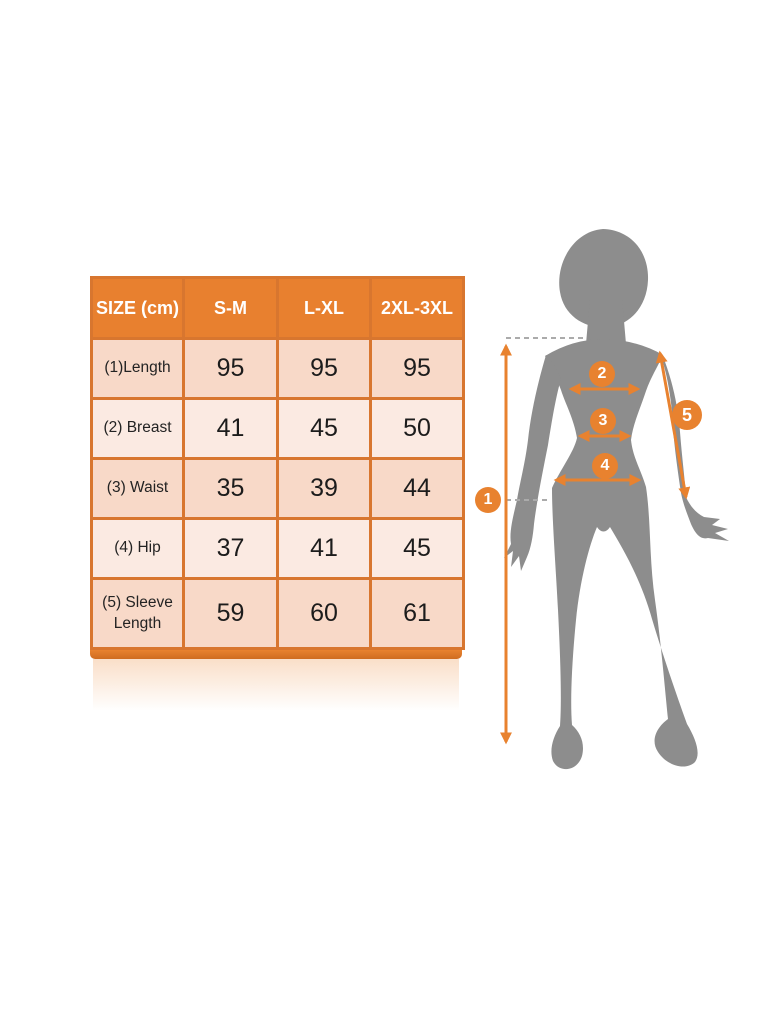  I want to click on row-label-cell: (3) Waist, so click(137, 488).